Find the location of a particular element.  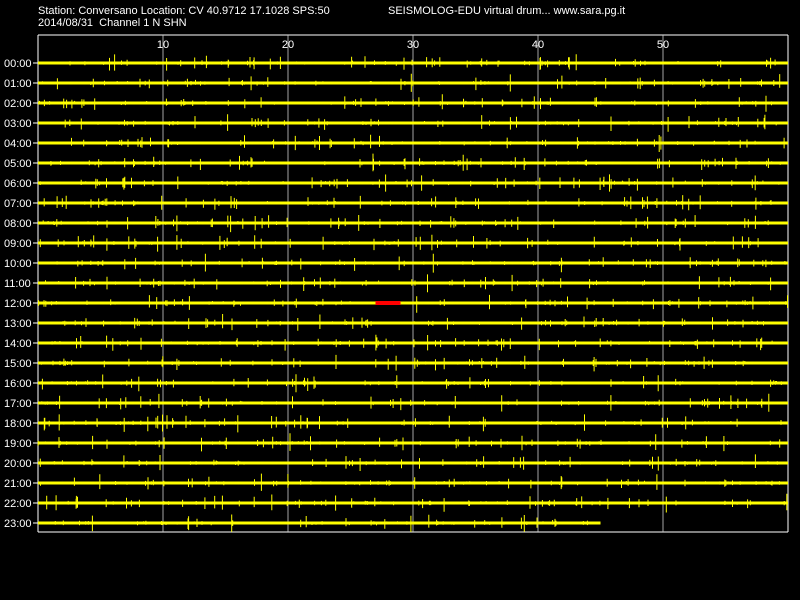

row-time-label: 11:00 is located at coordinates (17, 284).